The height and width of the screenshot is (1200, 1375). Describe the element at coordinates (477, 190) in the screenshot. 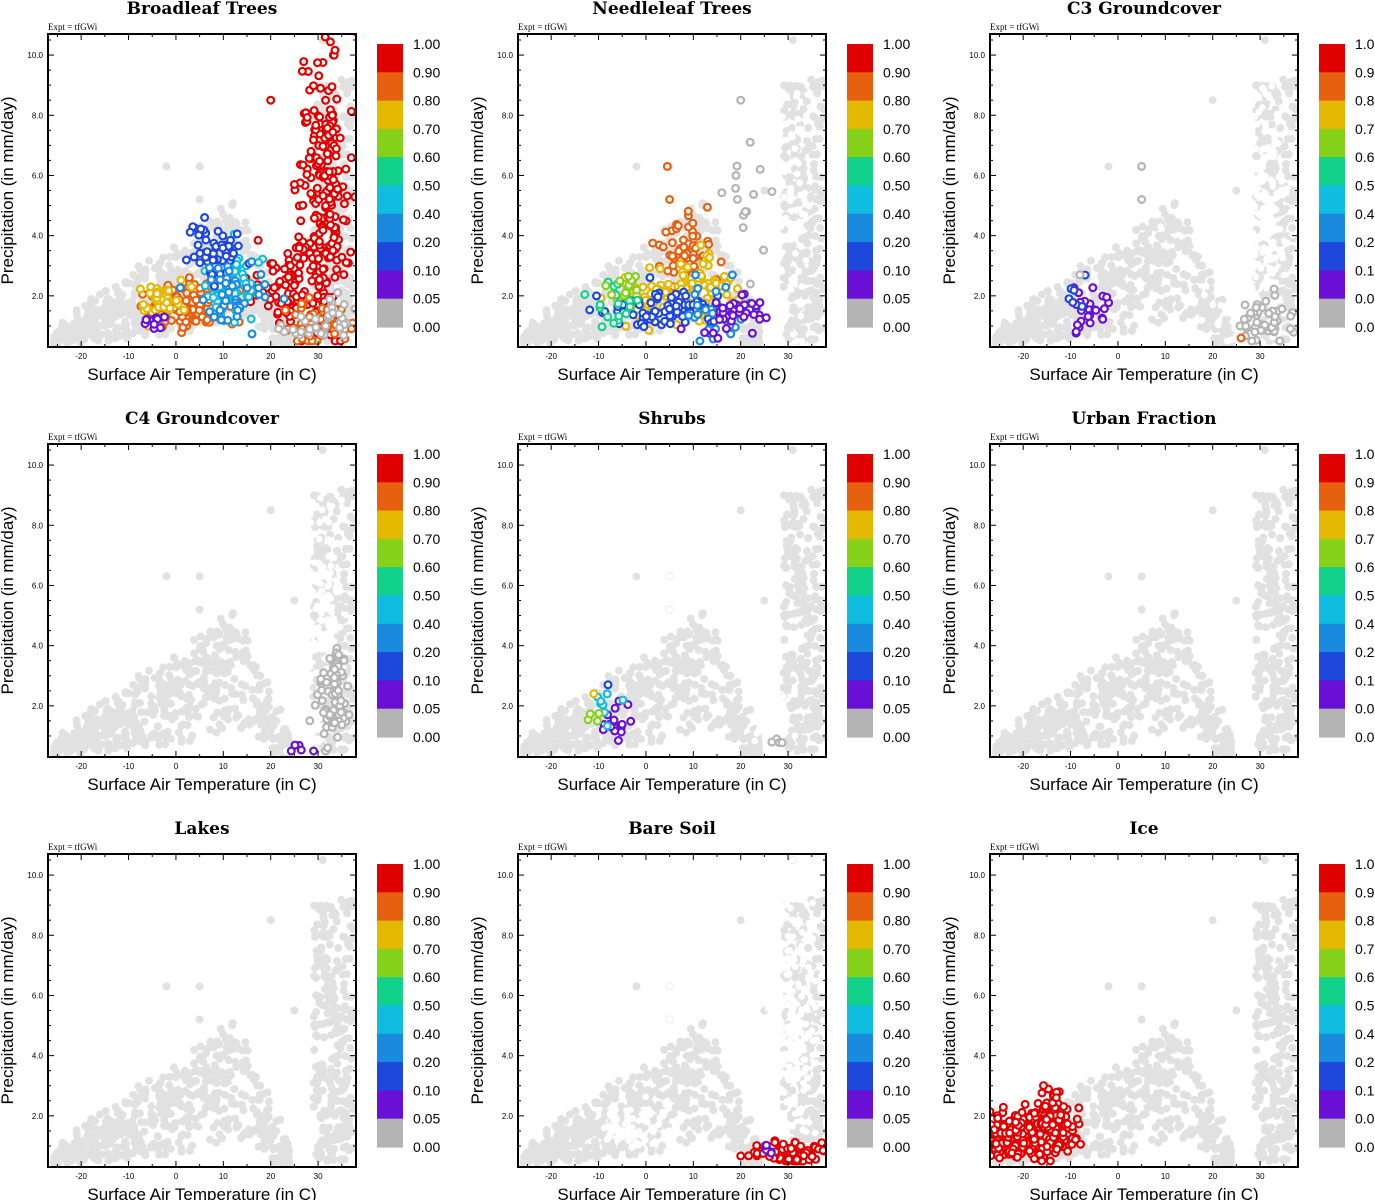

I see `y-axis-label: Precipitation (in mm/day)` at that location.